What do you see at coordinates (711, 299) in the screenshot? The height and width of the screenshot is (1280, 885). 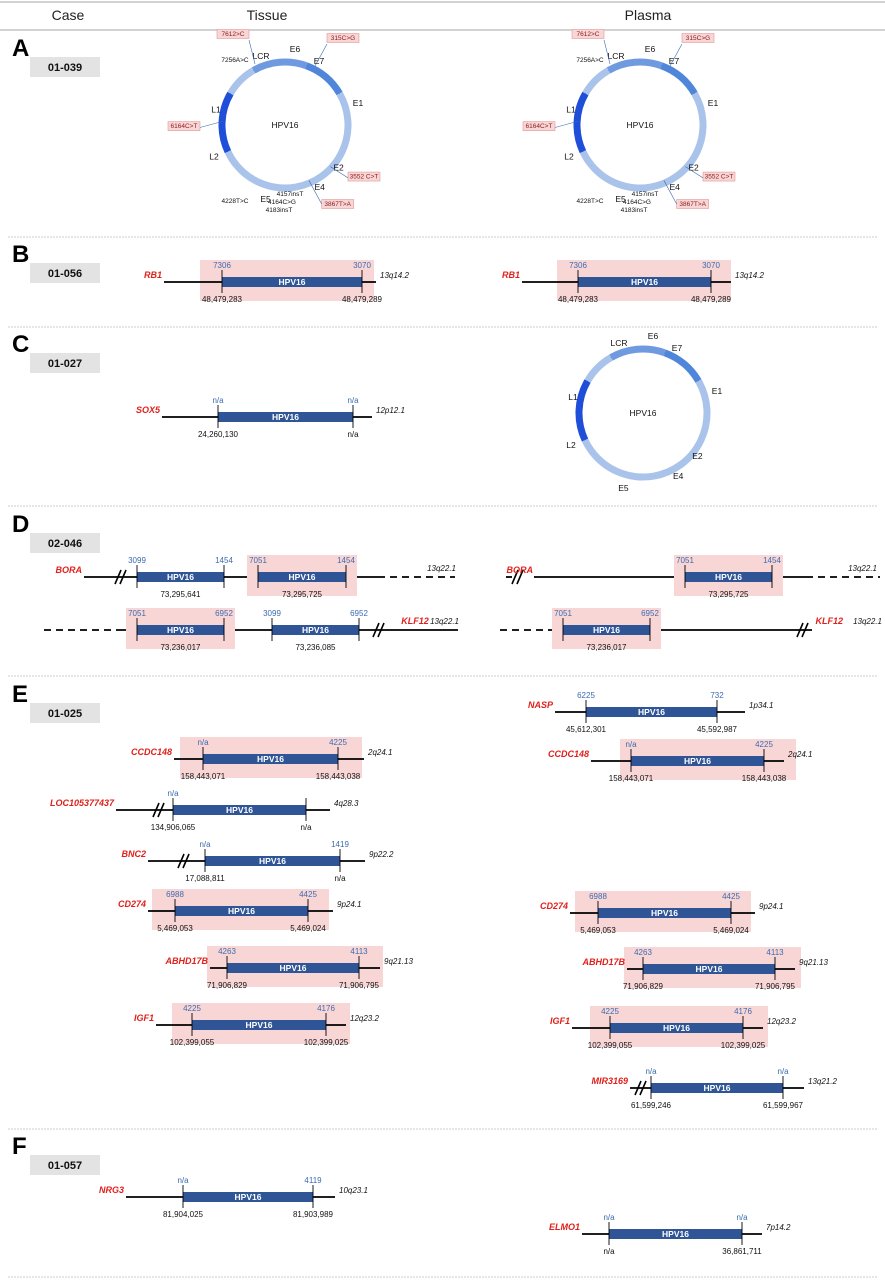 I see `genome-coordinate-right: 48,479,289` at bounding box center [711, 299].